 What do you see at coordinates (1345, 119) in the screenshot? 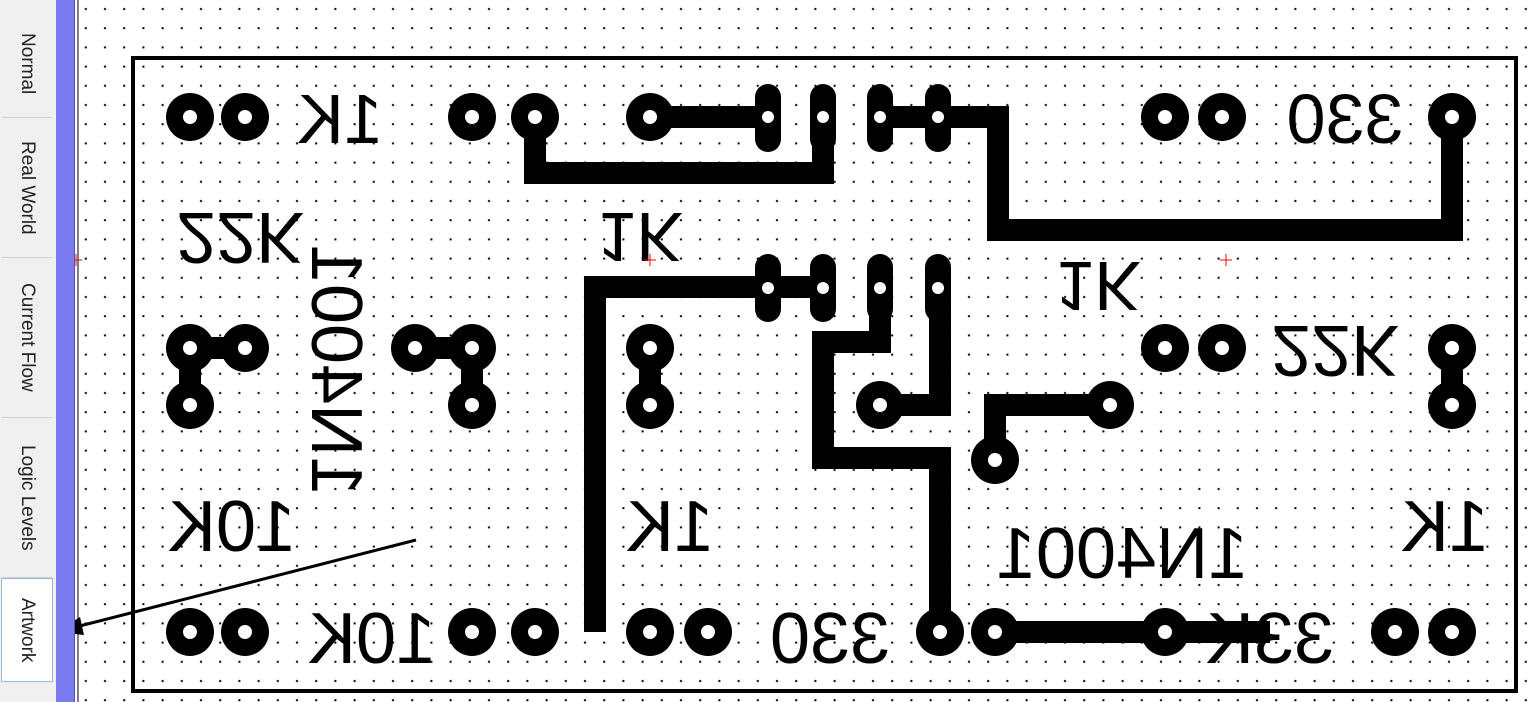
I see `label-r2-top-right: 330` at bounding box center [1345, 119].